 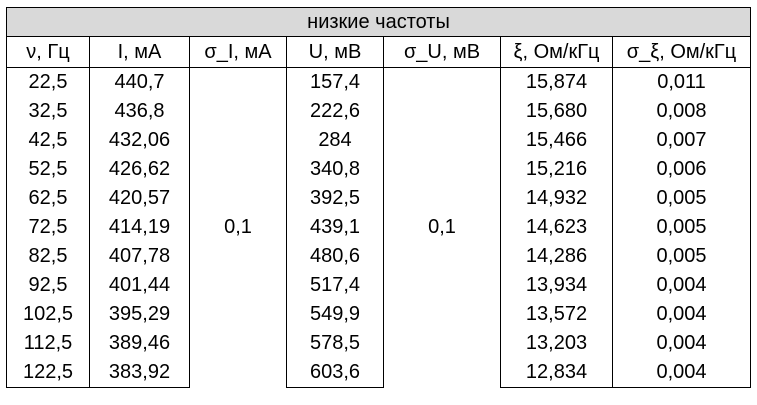 What do you see at coordinates (681, 111) in the screenshot?
I see `cell-sigma-xi: 0,008` at bounding box center [681, 111].